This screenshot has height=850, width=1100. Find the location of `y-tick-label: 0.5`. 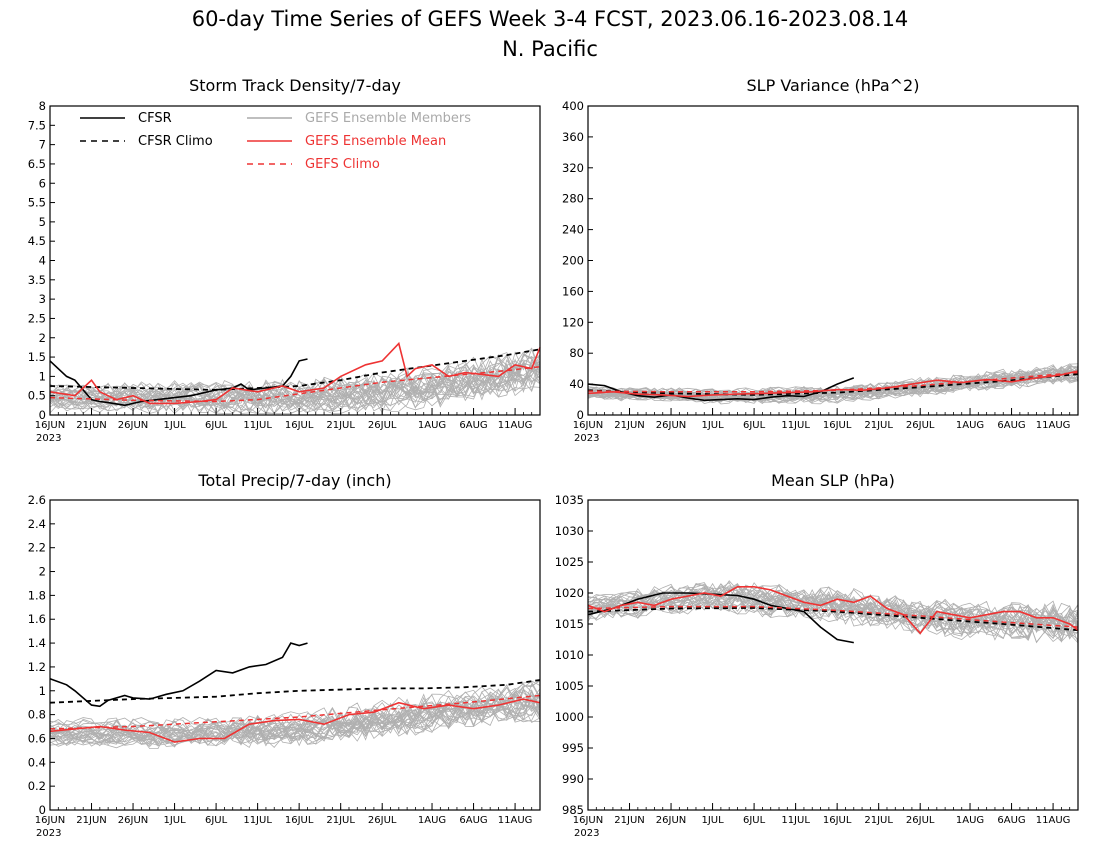

y-tick-label: 0.5 is located at coordinates (37, 396).